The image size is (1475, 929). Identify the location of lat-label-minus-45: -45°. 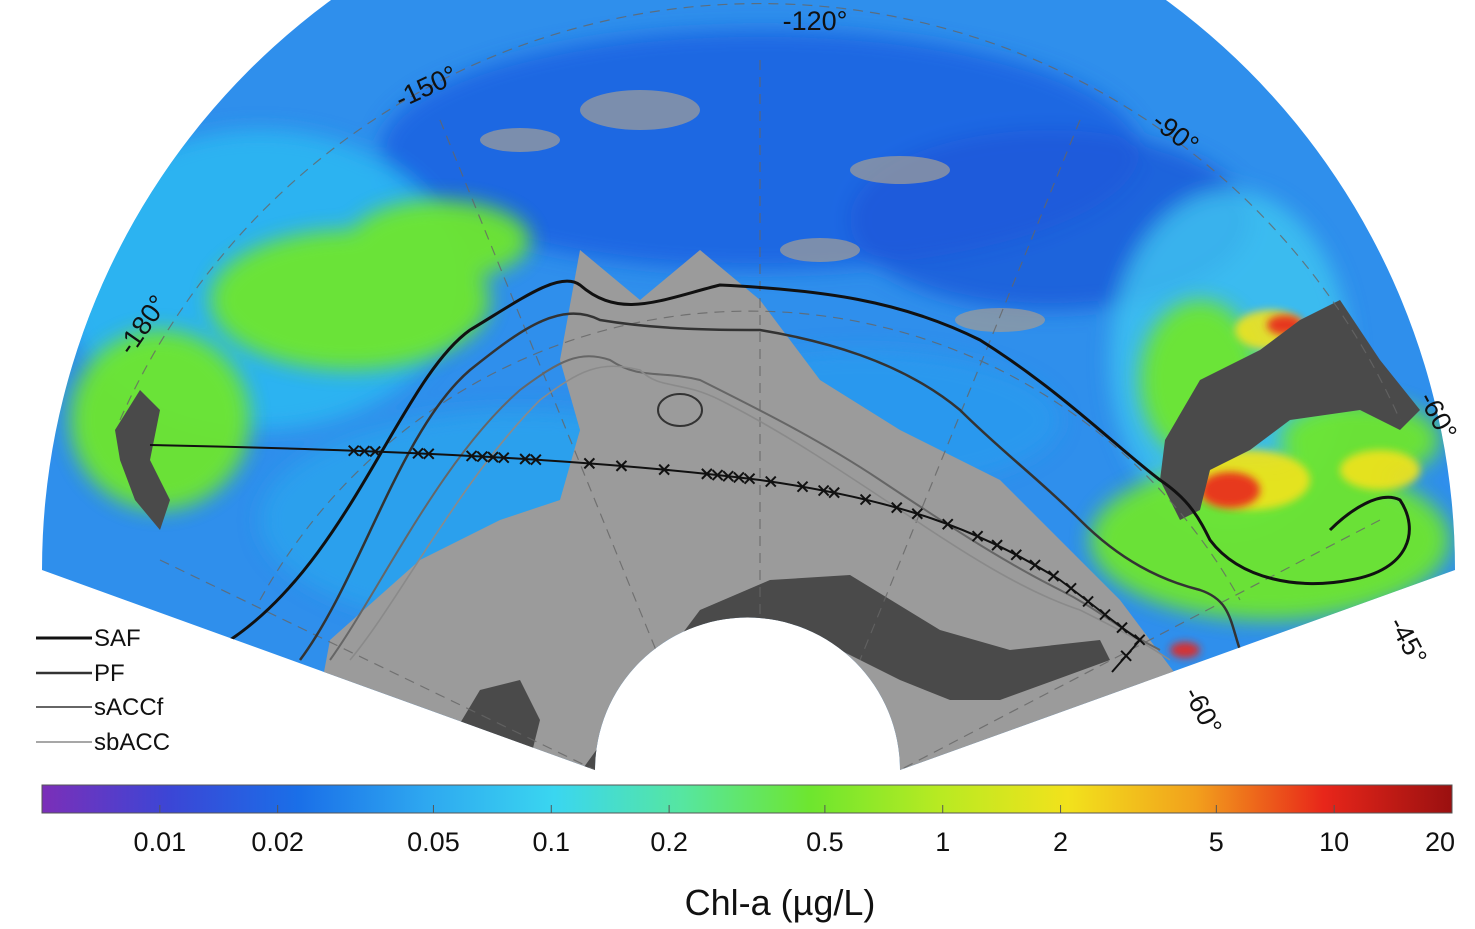
(1408, 641).